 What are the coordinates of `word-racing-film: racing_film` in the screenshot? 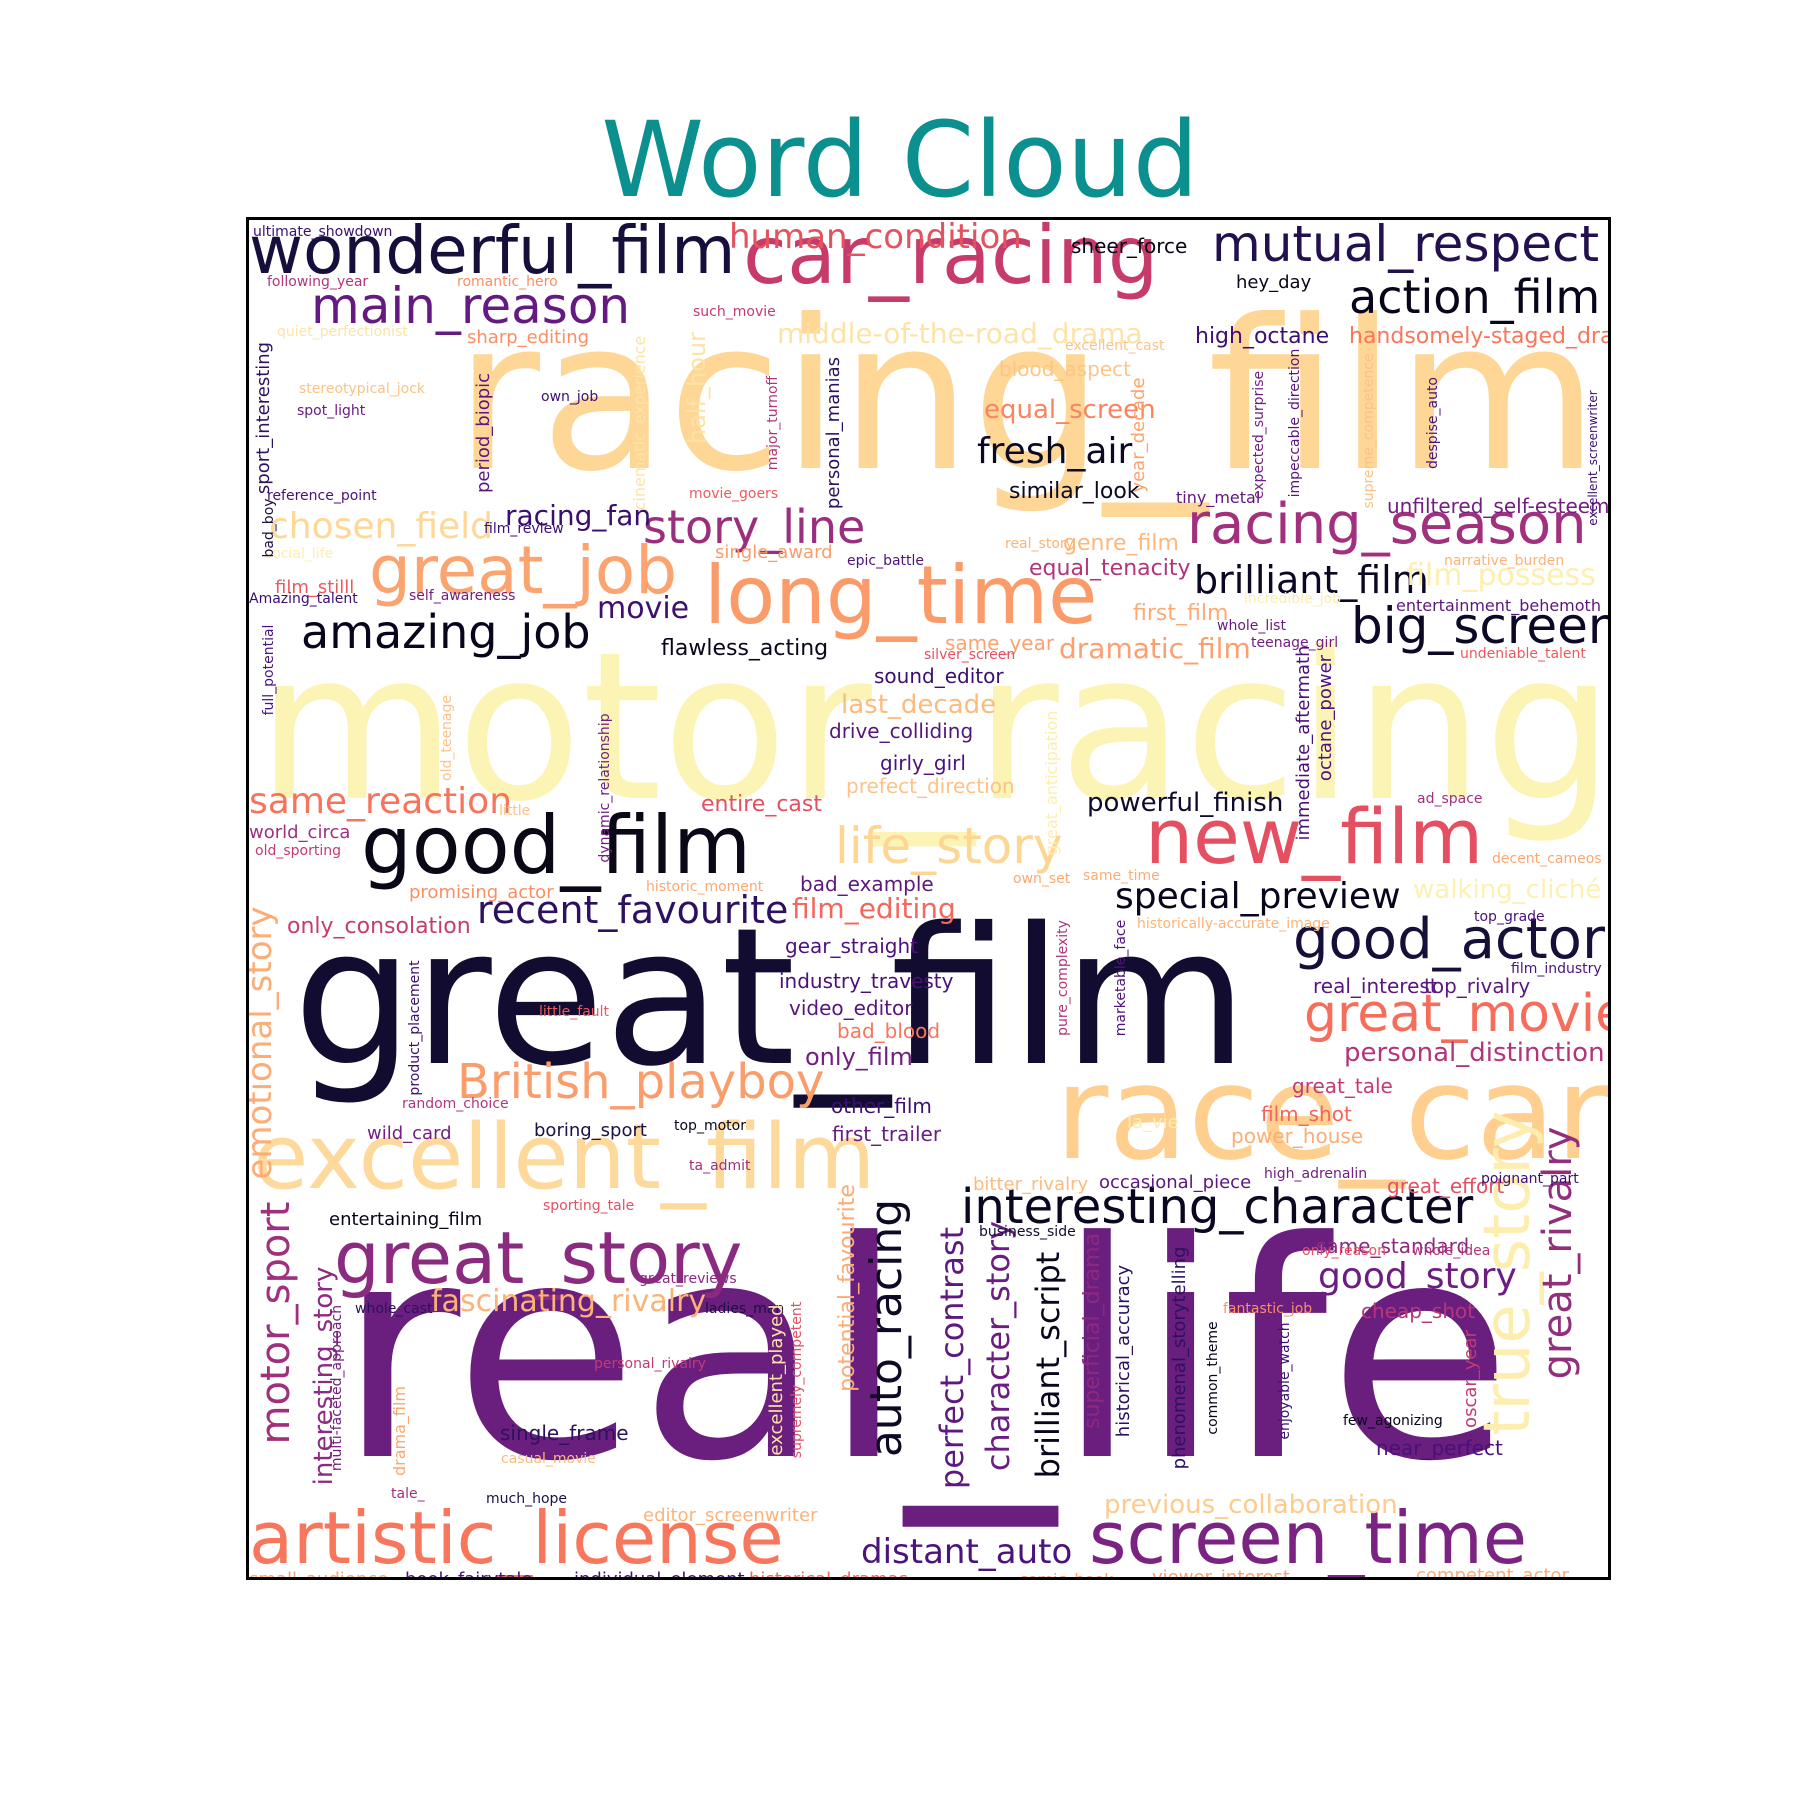 It's located at (1027, 397).